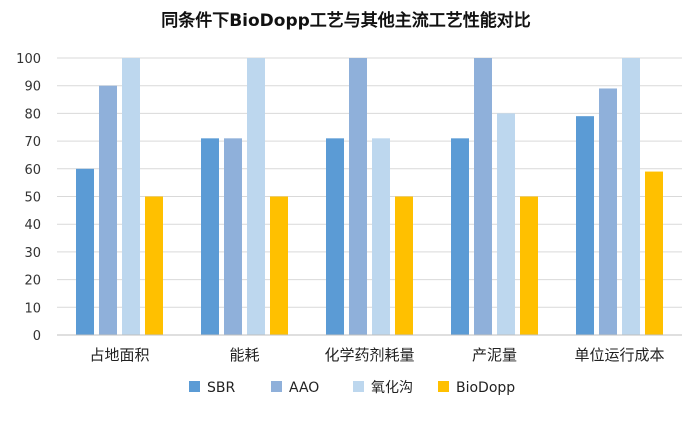  What do you see at coordinates (210, 236) in the screenshot?
I see `bar-SBR-能耗` at bounding box center [210, 236].